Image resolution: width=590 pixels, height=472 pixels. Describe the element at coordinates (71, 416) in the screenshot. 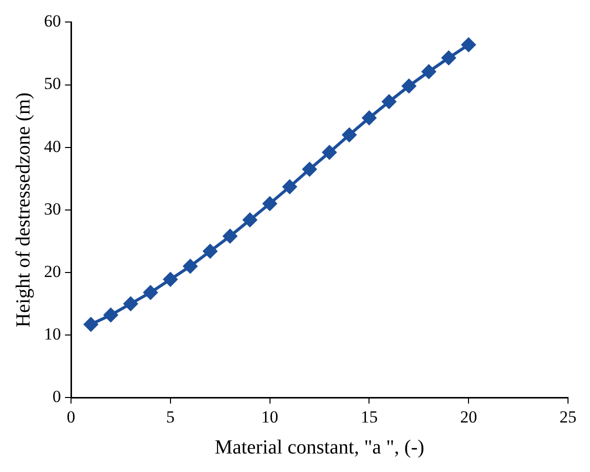

I see `x-tick-label: 0` at that location.